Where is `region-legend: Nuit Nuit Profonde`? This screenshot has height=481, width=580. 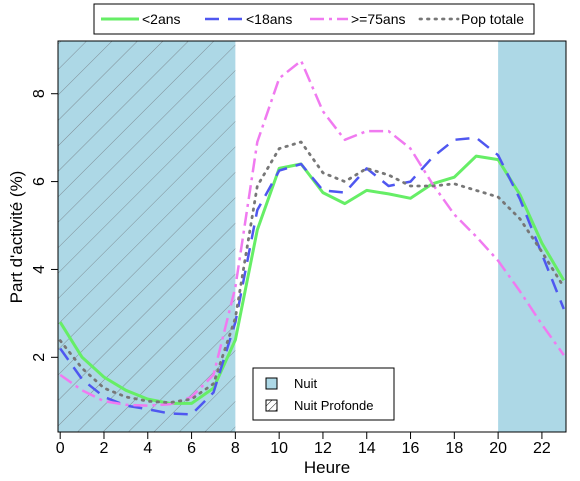 region-legend: Nuit Nuit Profonde is located at coordinates (323, 394).